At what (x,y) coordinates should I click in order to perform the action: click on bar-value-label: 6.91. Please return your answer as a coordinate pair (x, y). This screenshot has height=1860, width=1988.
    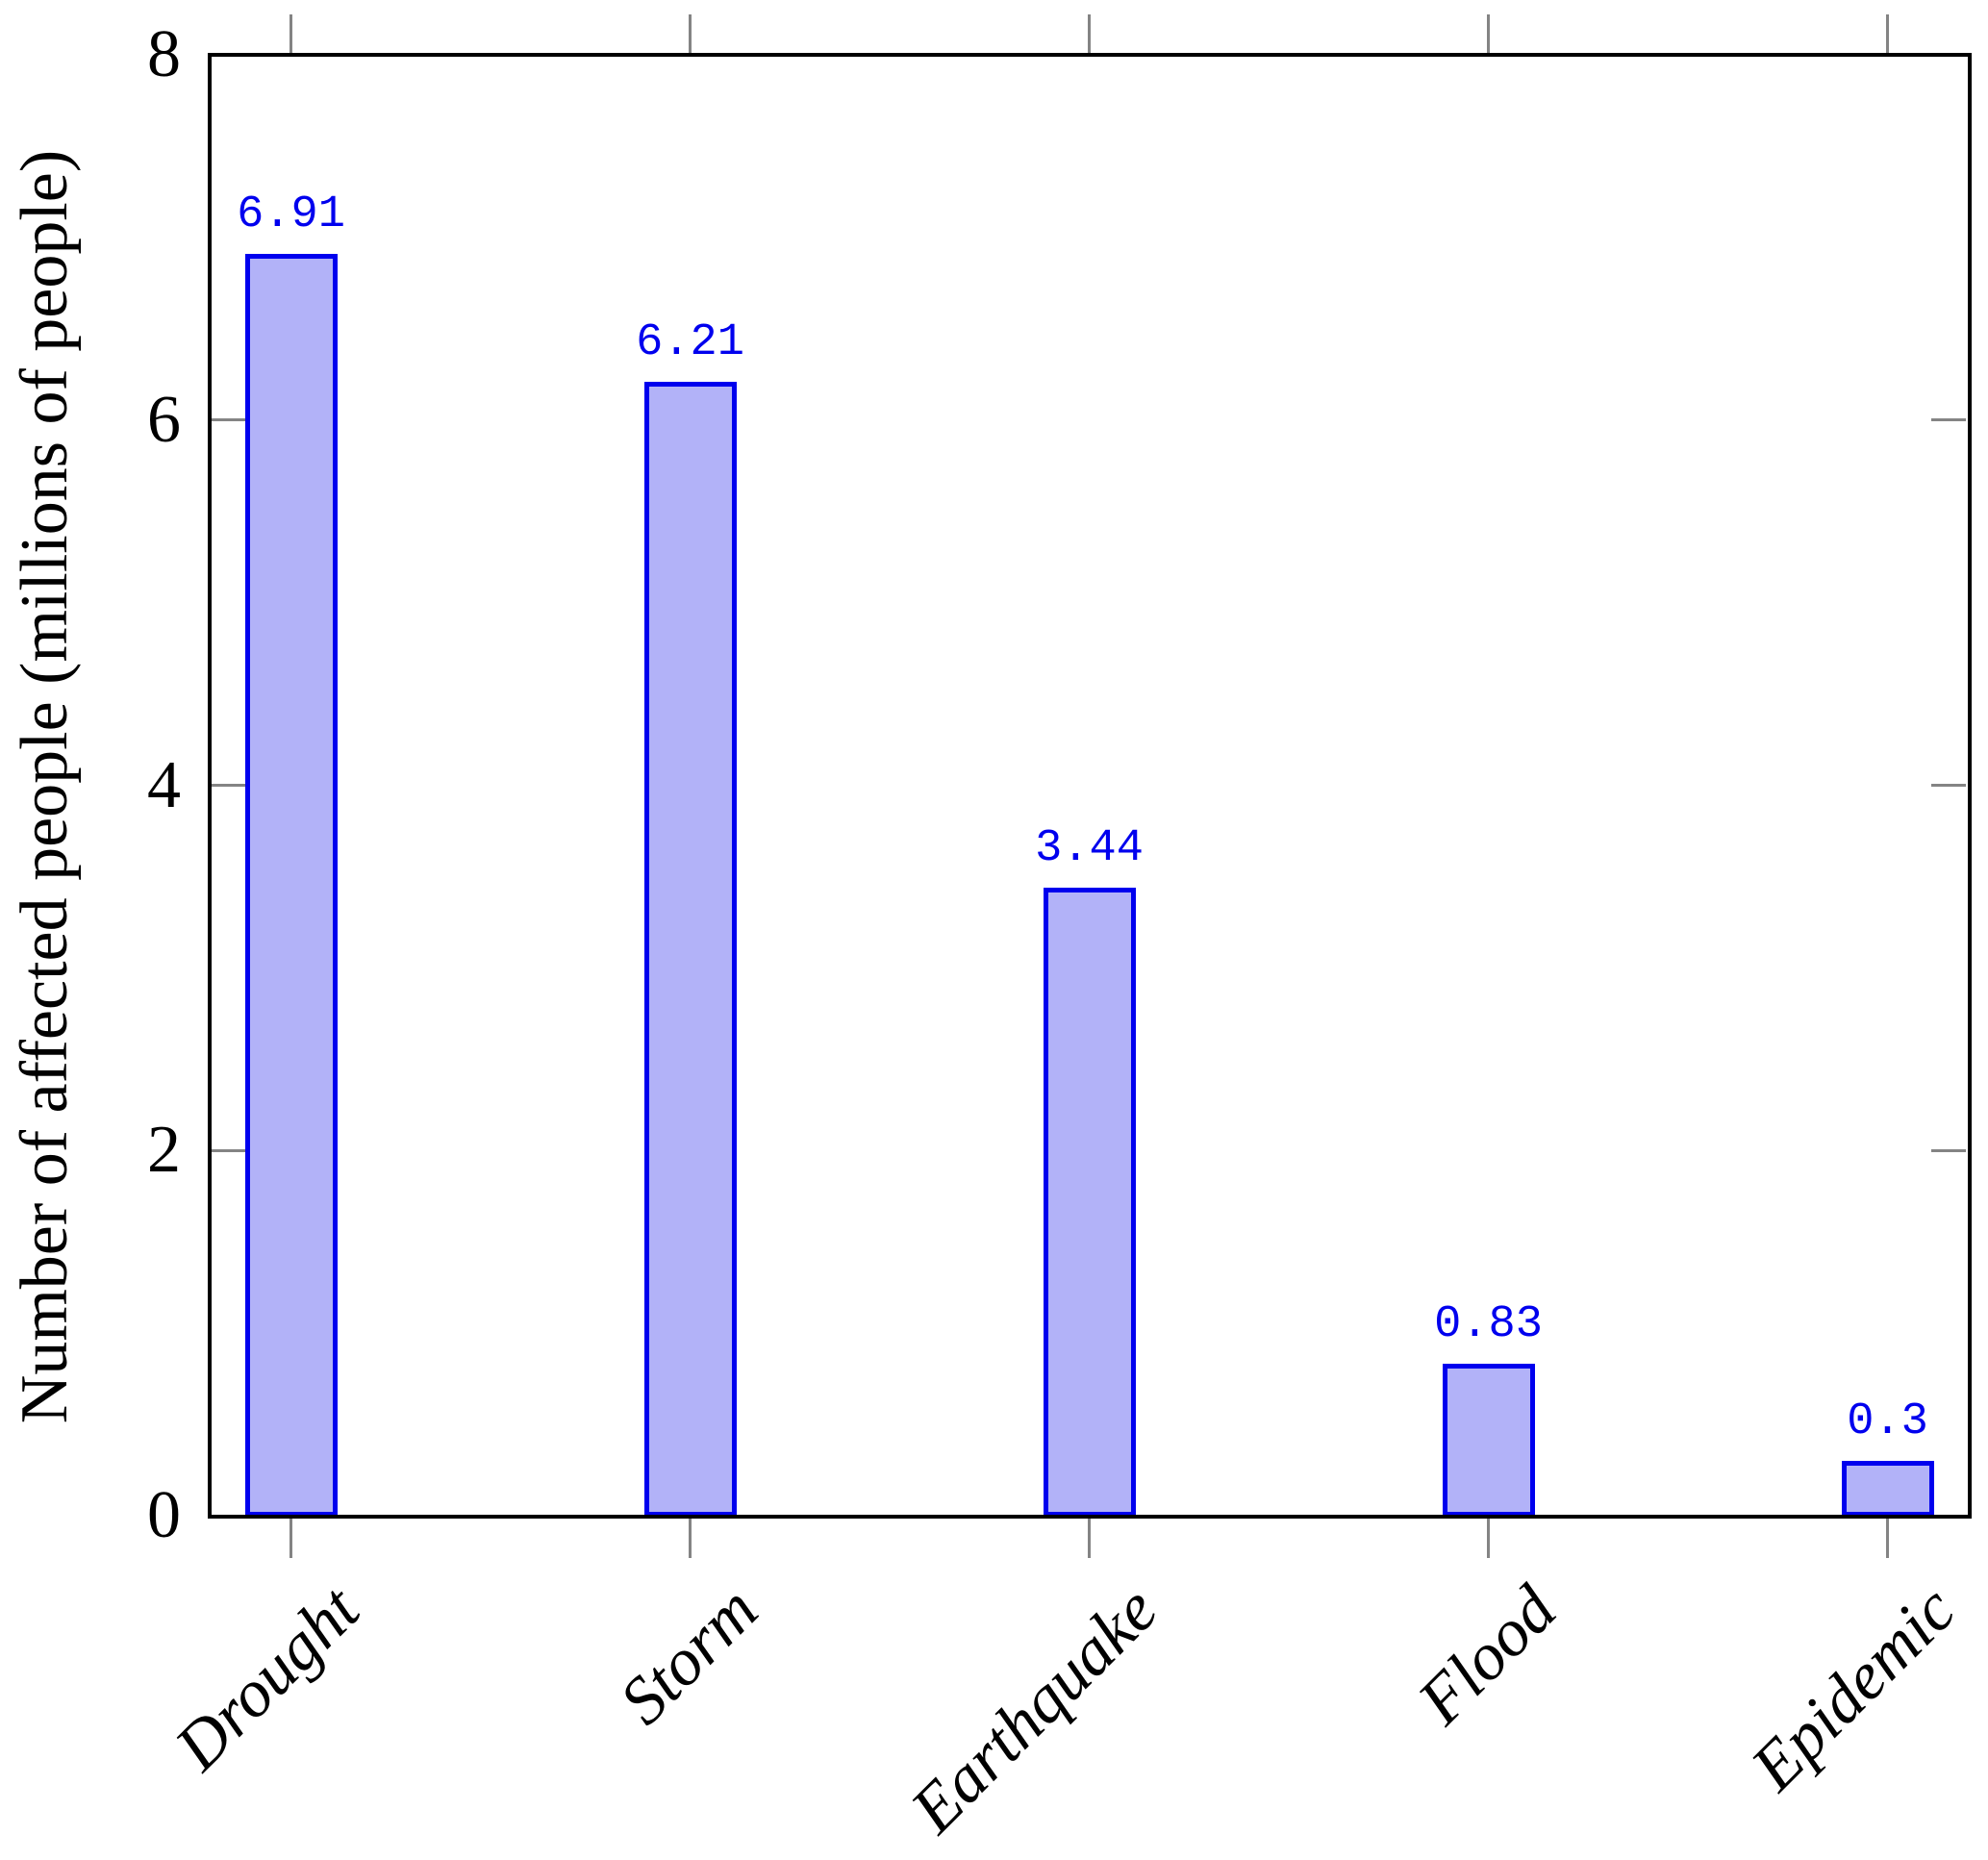
    Looking at the image, I should click on (291, 214).